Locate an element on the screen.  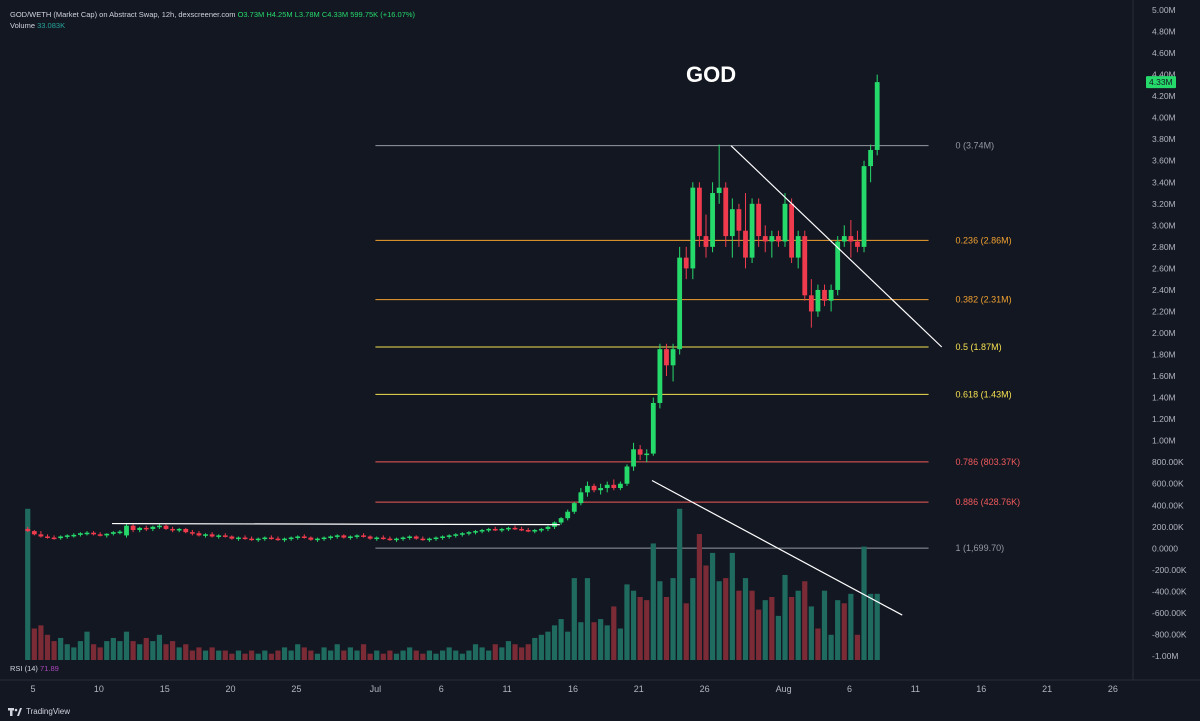
rsi-label: RSI (14) is located at coordinates (24, 668).